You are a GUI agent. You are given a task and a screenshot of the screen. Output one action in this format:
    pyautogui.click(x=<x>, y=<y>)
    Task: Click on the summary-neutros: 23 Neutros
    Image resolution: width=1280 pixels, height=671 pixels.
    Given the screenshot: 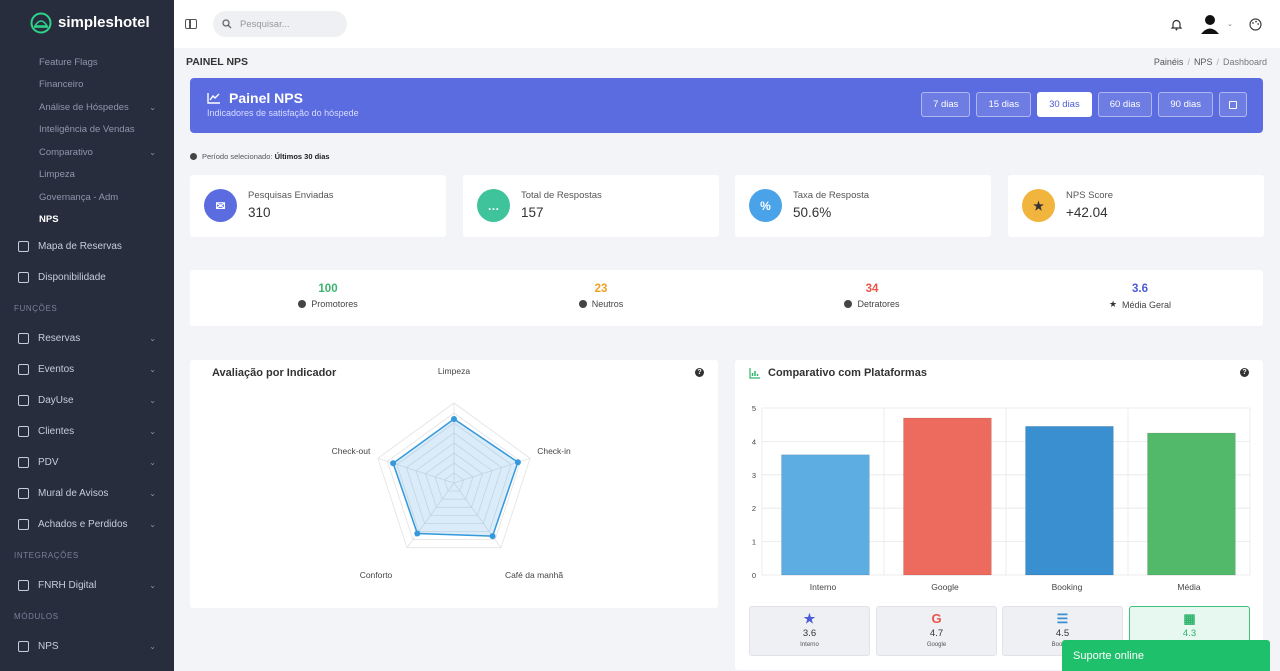 What is the action you would take?
    pyautogui.click(x=601, y=296)
    